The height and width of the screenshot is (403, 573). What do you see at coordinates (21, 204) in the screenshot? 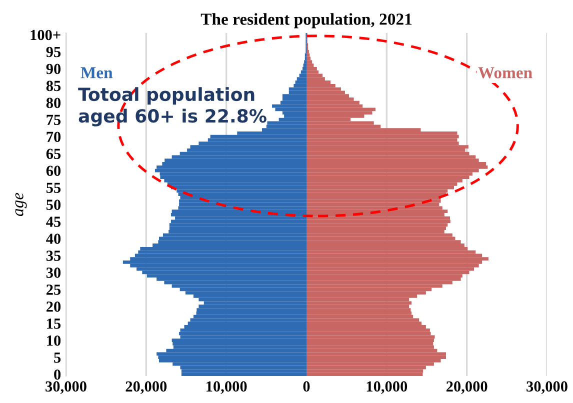
I see `y-axis-title: age` at bounding box center [21, 204].